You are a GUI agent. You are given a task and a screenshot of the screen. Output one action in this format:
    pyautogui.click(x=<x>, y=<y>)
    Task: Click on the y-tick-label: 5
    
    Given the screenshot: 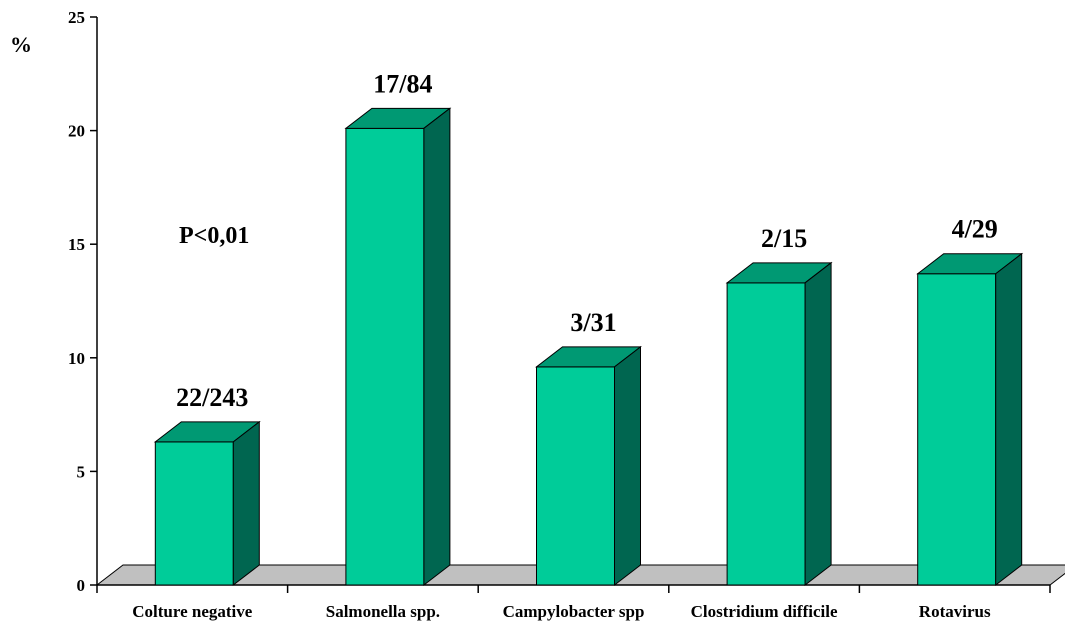 What is the action you would take?
    pyautogui.click(x=81, y=471)
    